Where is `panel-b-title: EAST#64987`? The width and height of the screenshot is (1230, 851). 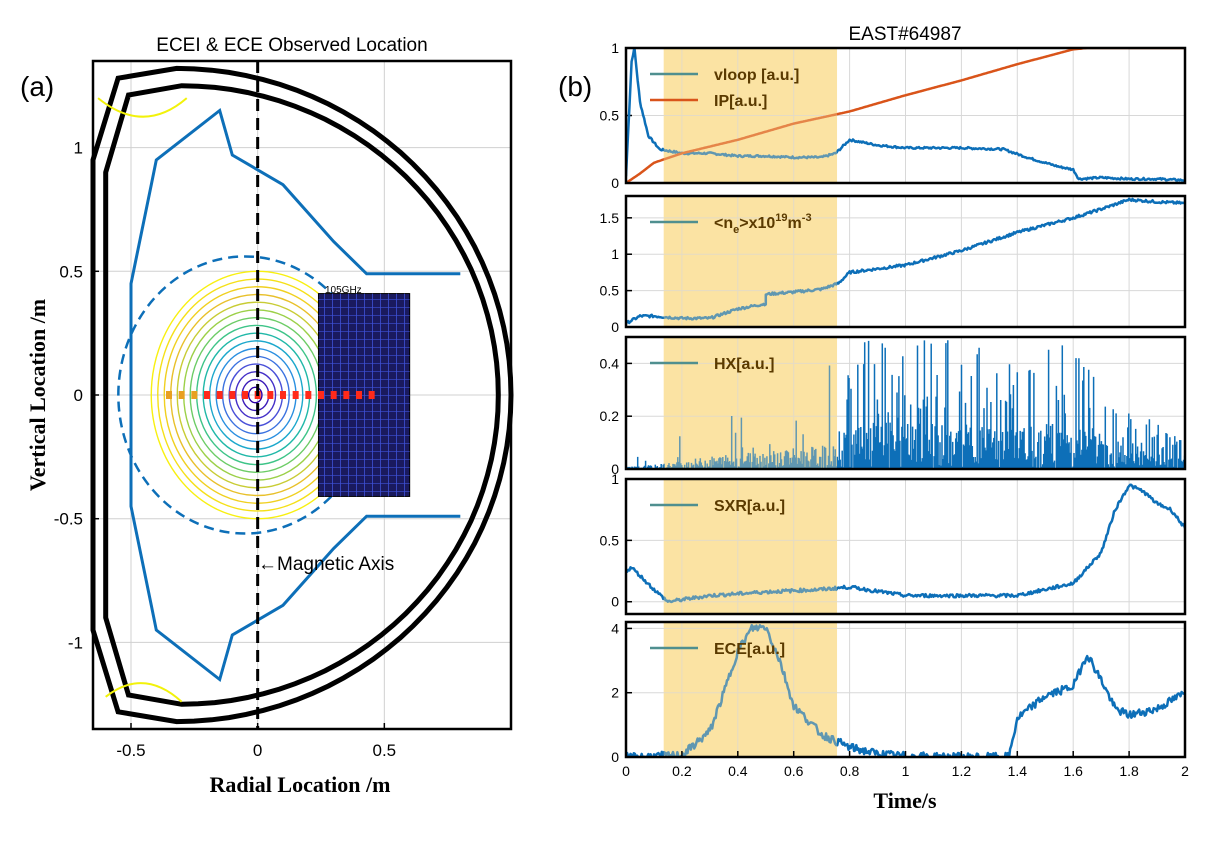 panel-b-title: EAST#64987 is located at coordinates (904, 34).